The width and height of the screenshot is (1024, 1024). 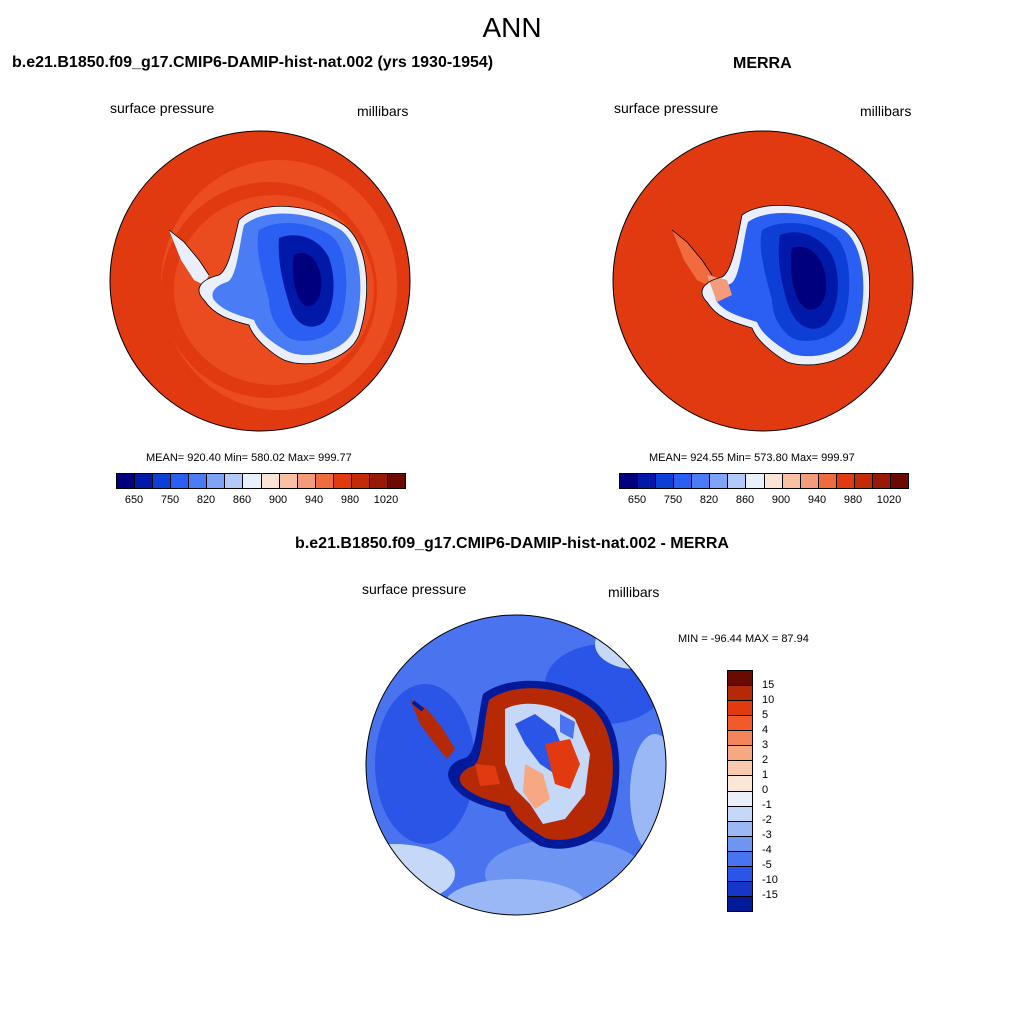 What do you see at coordinates (763, 281) in the screenshot?
I see `right-polar-map` at bounding box center [763, 281].